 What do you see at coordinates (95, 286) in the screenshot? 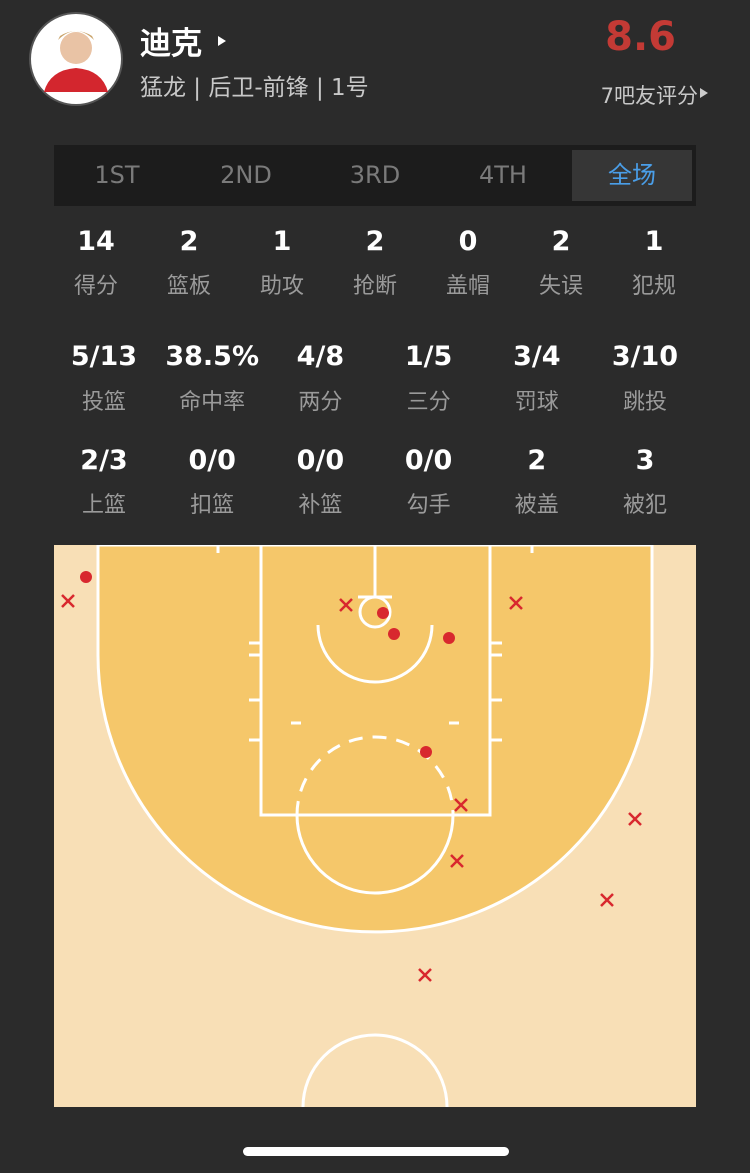
I see `stat-label: 得分` at bounding box center [95, 286].